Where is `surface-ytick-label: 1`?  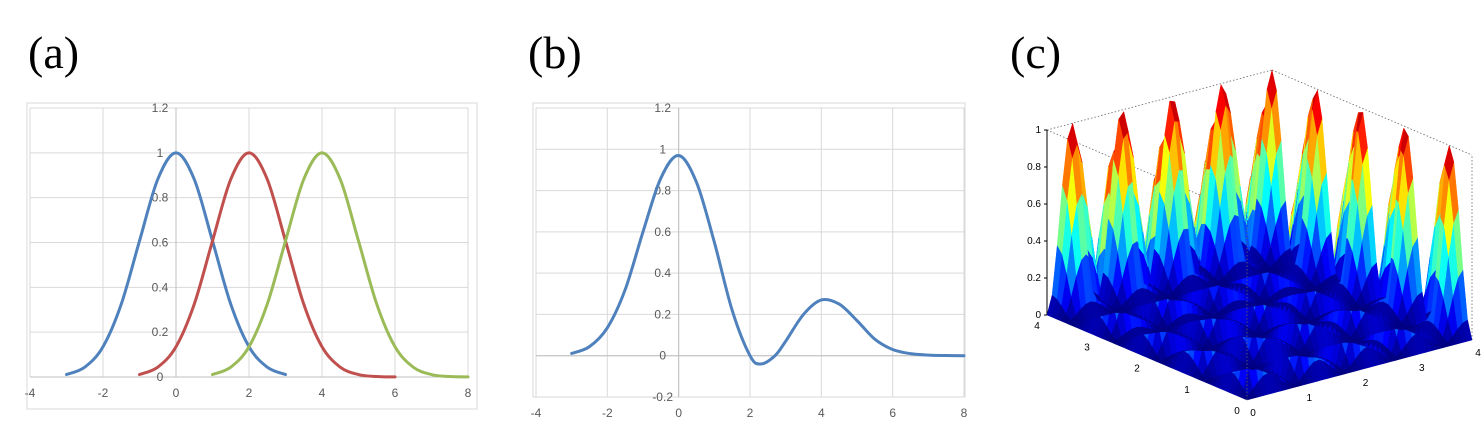
surface-ytick-label: 1 is located at coordinates (1187, 390).